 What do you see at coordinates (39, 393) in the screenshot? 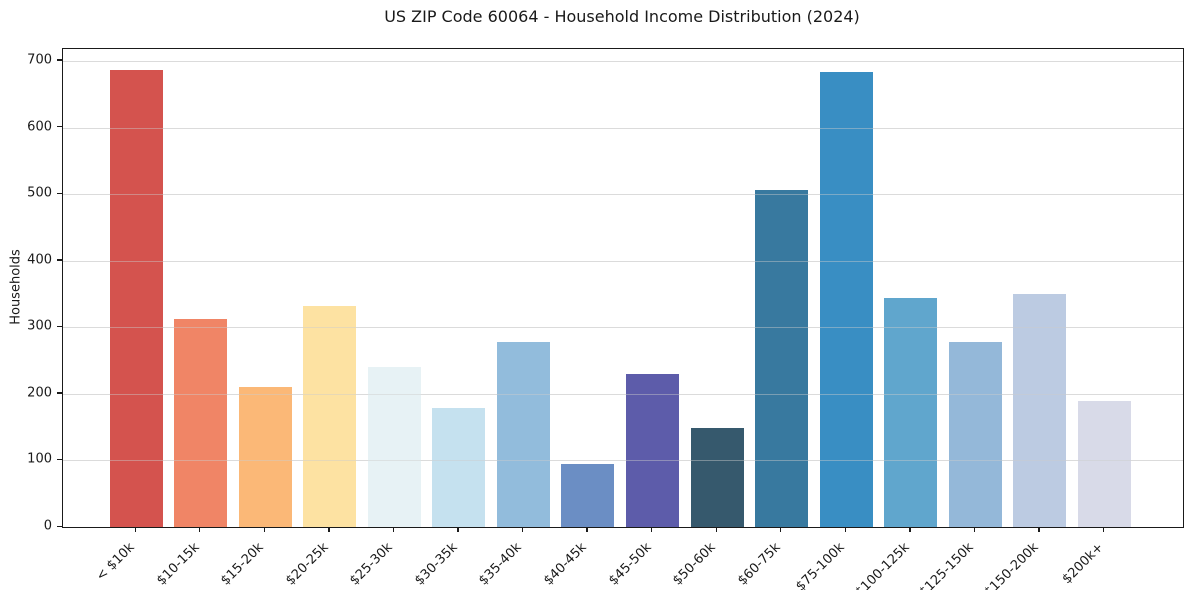
I see `y-tick-label: 200` at bounding box center [39, 393].